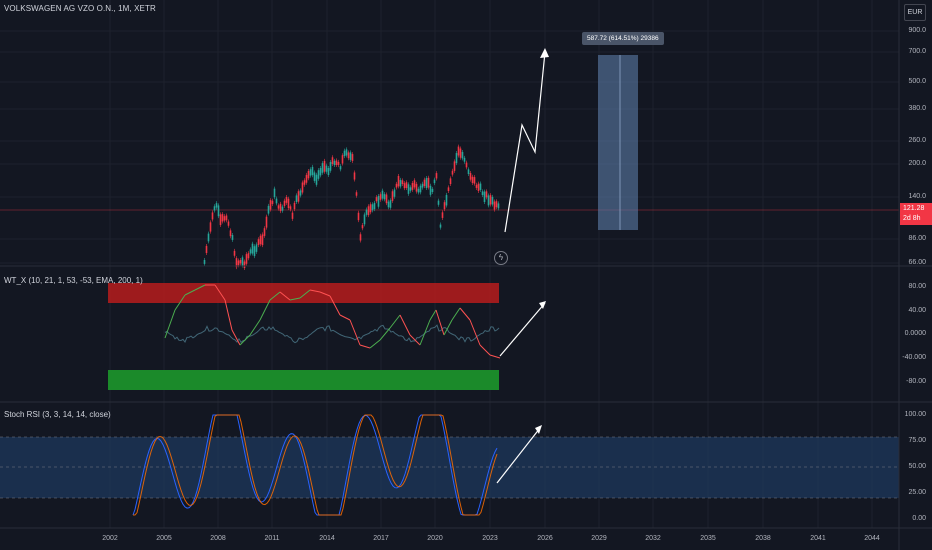 The width and height of the screenshot is (932, 550). I want to click on wt-tick: -80.00, so click(916, 381).